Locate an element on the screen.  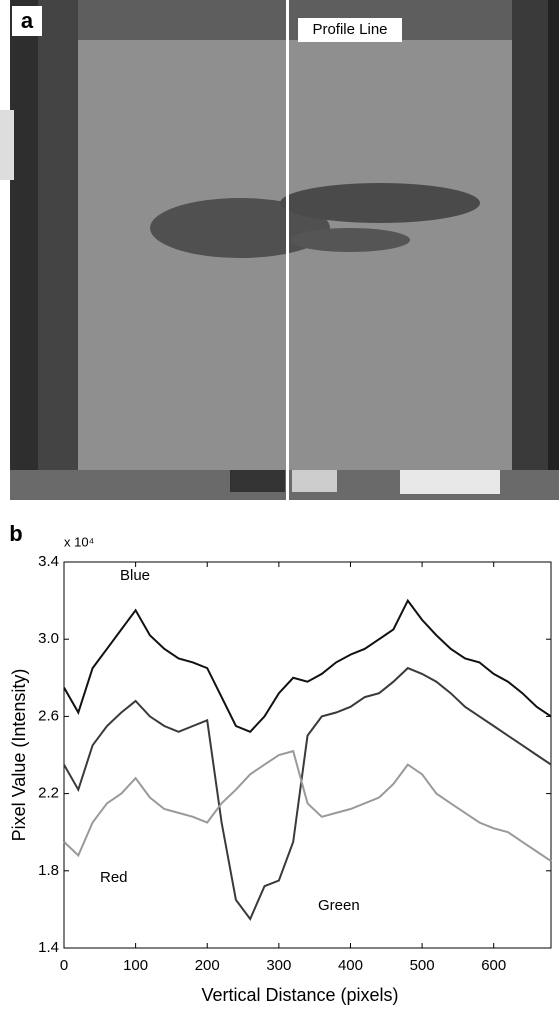
x-tick-label: 100 is located at coordinates (135, 965).